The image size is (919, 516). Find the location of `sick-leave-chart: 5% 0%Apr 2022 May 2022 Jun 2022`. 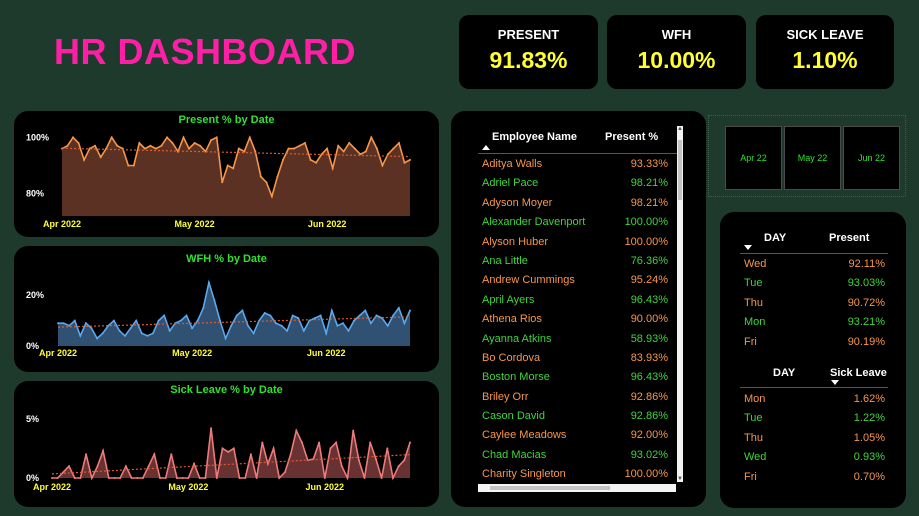

sick-leave-chart: 5% 0%Apr 2022 May 2022 Jun 2022 is located at coordinates (226, 444).